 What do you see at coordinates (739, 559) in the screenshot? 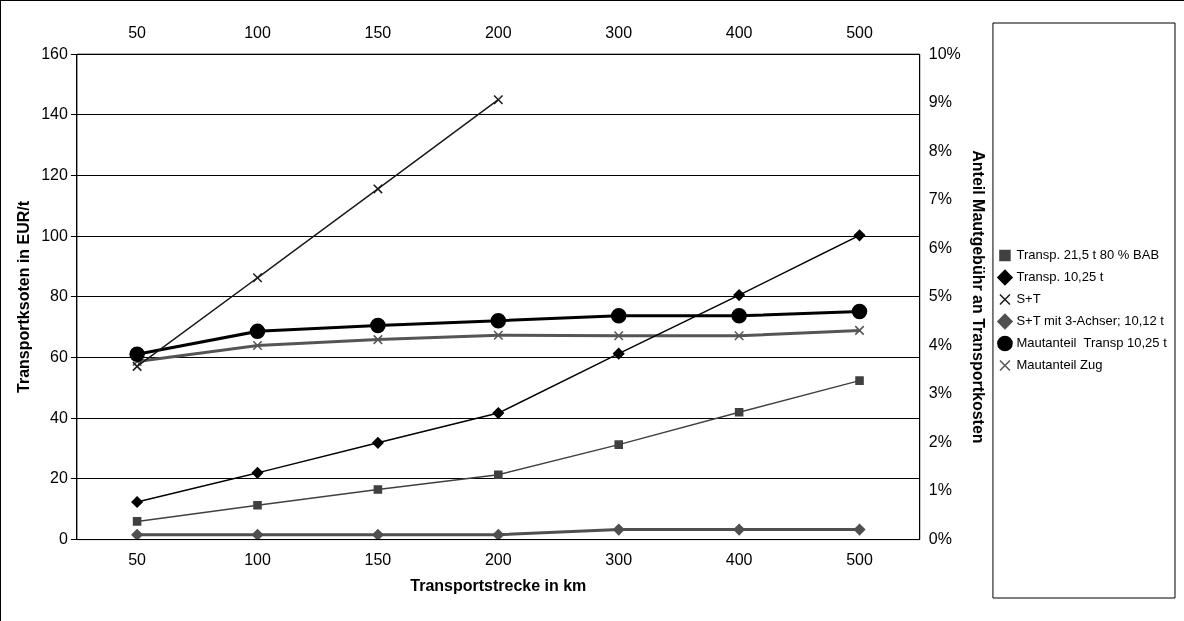
I see `x-tick-label: 400` at bounding box center [739, 559].